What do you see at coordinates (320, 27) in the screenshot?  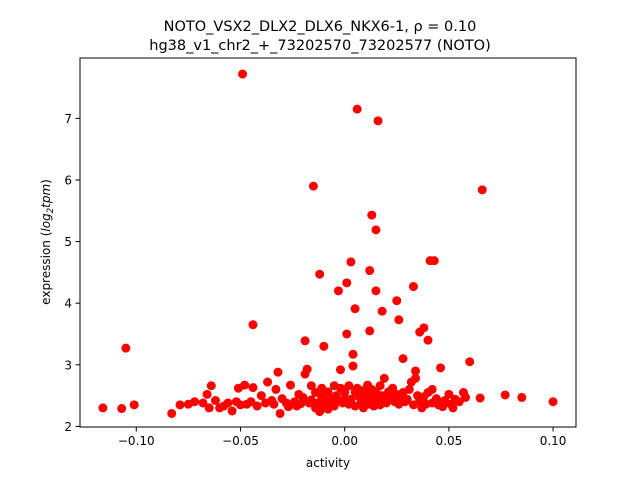 I see `chart-title-line-1: NOTO_VSX2_DLX2_DLX6_NKX6-1, ρ = 0.10` at bounding box center [320, 27].